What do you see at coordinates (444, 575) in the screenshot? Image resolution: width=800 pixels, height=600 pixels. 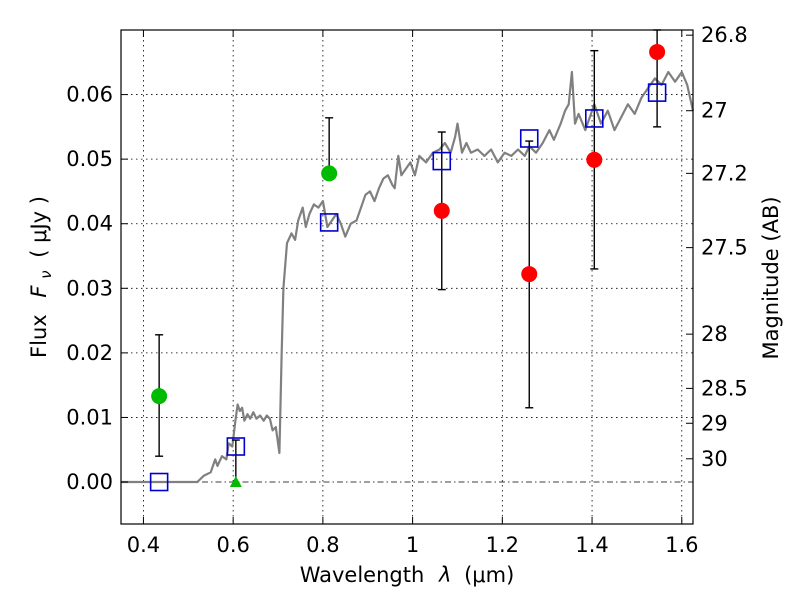 I see `x-axis-label-symbol: λ` at bounding box center [444, 575].